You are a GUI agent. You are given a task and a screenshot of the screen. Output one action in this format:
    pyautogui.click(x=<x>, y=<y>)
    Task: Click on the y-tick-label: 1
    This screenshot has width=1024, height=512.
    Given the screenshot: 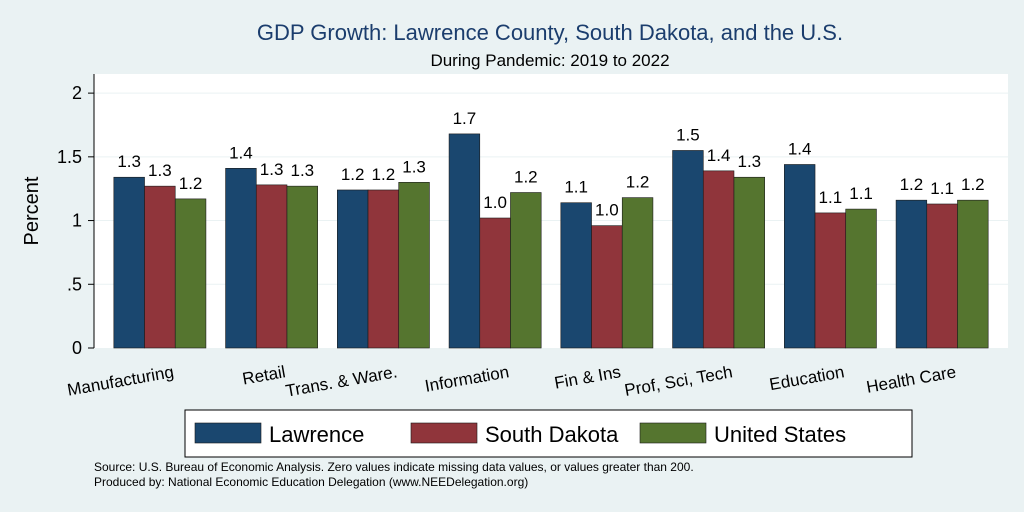 What is the action you would take?
    pyautogui.click(x=77, y=221)
    